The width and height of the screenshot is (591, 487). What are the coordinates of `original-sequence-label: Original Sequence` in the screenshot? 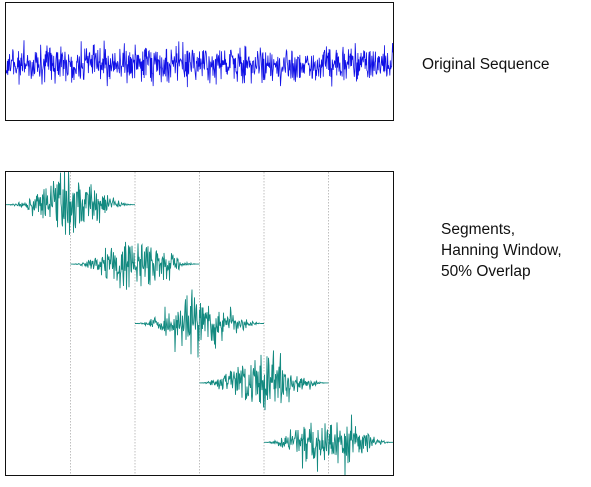 It's located at (486, 64).